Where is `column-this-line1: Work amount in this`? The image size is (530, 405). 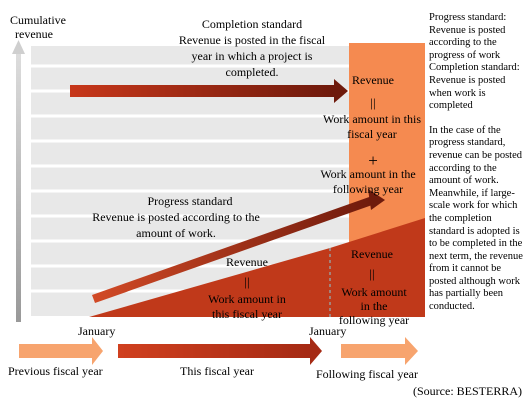
column-this-line1: Work amount in this is located at coordinates (372, 119).